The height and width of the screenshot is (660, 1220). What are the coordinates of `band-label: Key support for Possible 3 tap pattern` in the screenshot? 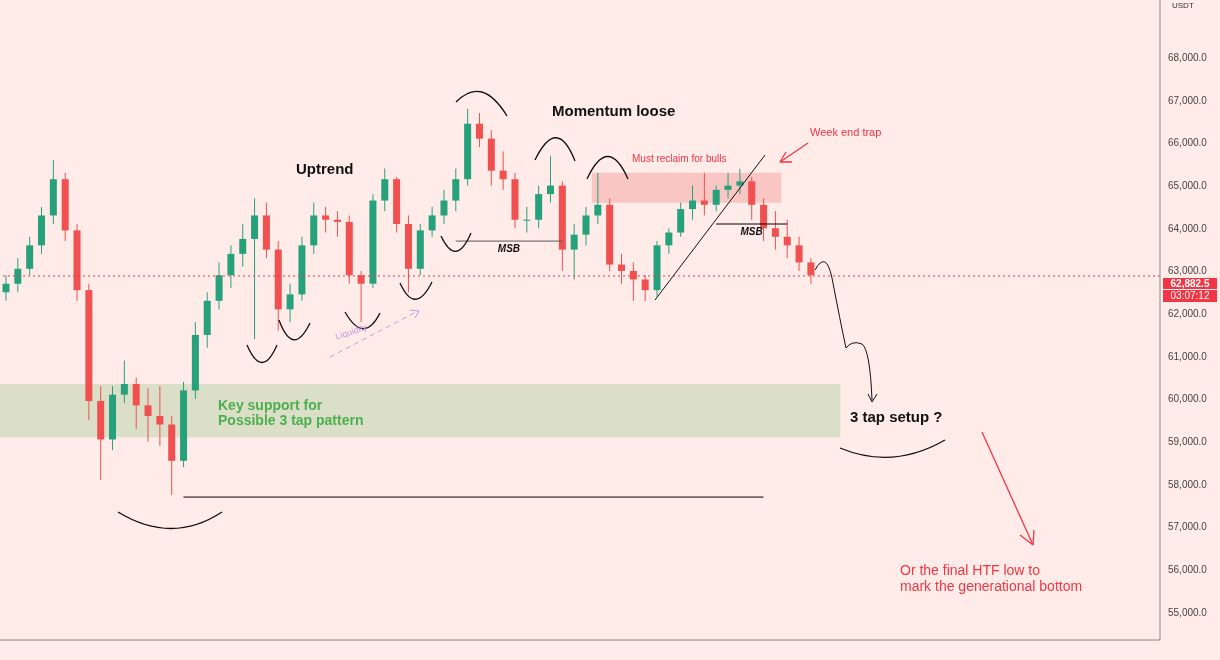 It's located at (291, 413).